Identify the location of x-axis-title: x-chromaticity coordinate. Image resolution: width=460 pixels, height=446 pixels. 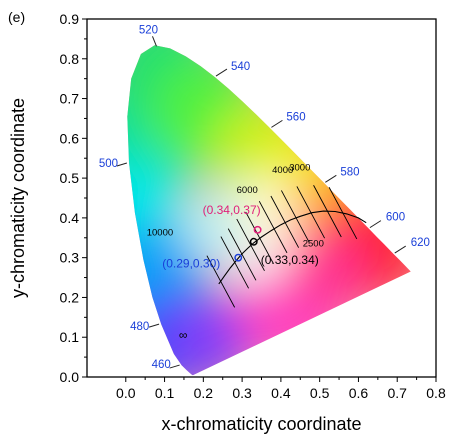
(261, 424).